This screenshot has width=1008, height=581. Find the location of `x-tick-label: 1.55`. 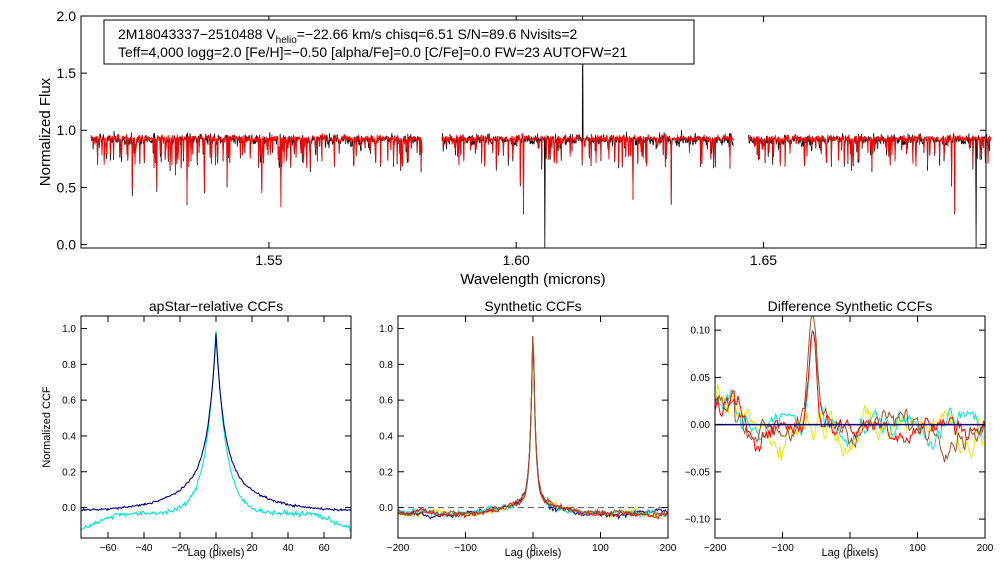

x-tick-label: 1.55 is located at coordinates (268, 260).